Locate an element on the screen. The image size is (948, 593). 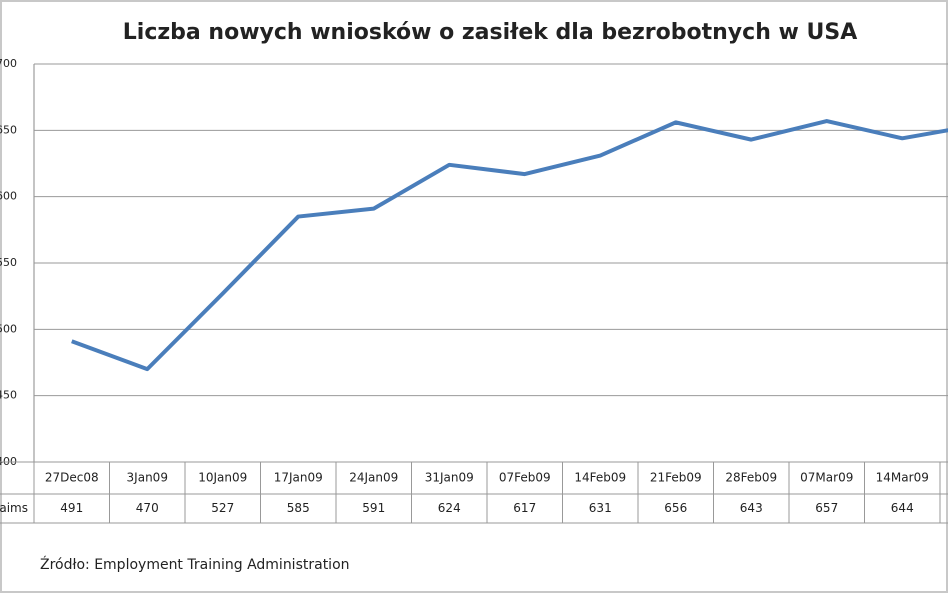
y-tick-label: 700 is located at coordinates (8, 63).